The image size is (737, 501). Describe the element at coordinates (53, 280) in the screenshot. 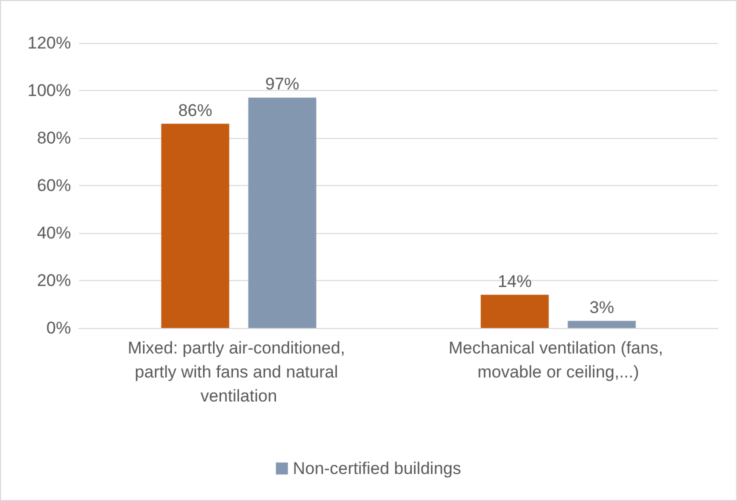

I see `y-tick-label: 20%` at that location.